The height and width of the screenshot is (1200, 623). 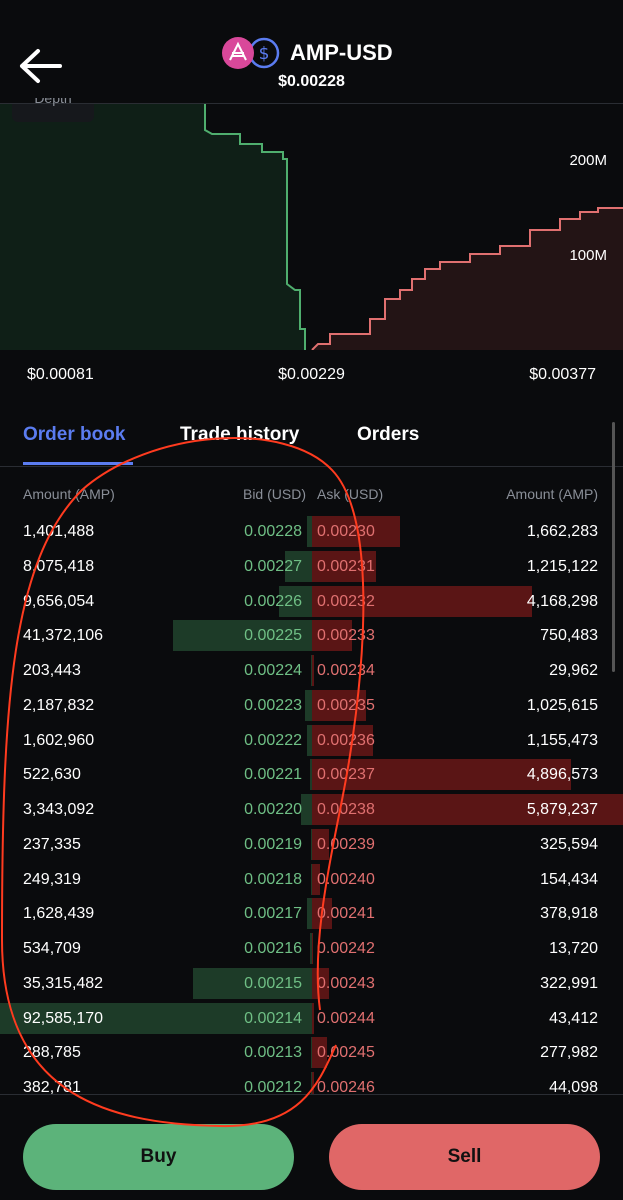 I want to click on bid-price: 0.00218, so click(x=273, y=879).